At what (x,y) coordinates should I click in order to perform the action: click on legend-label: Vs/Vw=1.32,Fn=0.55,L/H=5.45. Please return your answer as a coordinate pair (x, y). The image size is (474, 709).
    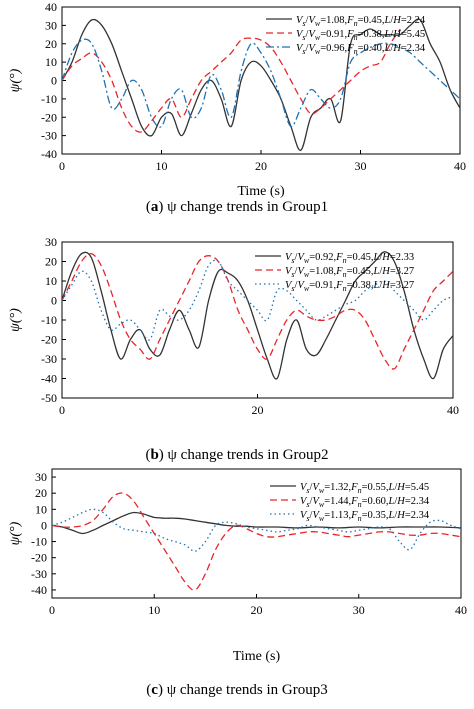
    Looking at the image, I should click on (364, 488).